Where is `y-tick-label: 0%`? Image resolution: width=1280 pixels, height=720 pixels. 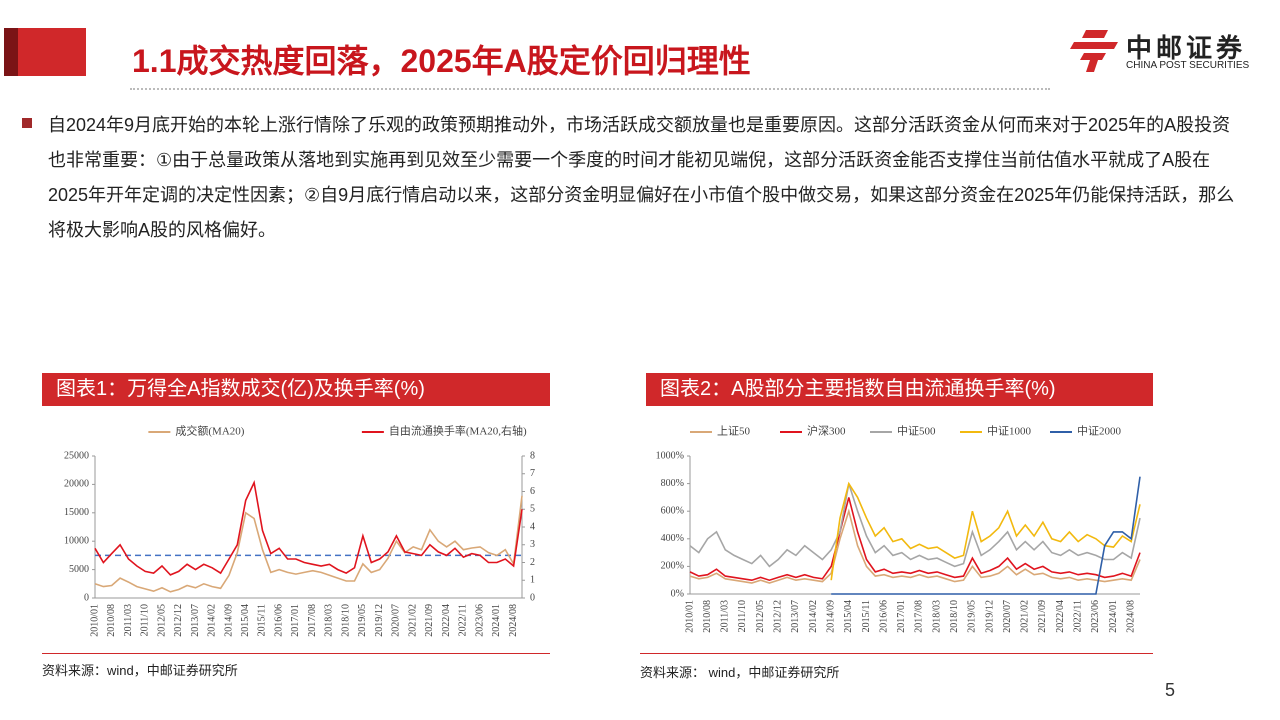
y-tick-label: 0% is located at coordinates (677, 593).